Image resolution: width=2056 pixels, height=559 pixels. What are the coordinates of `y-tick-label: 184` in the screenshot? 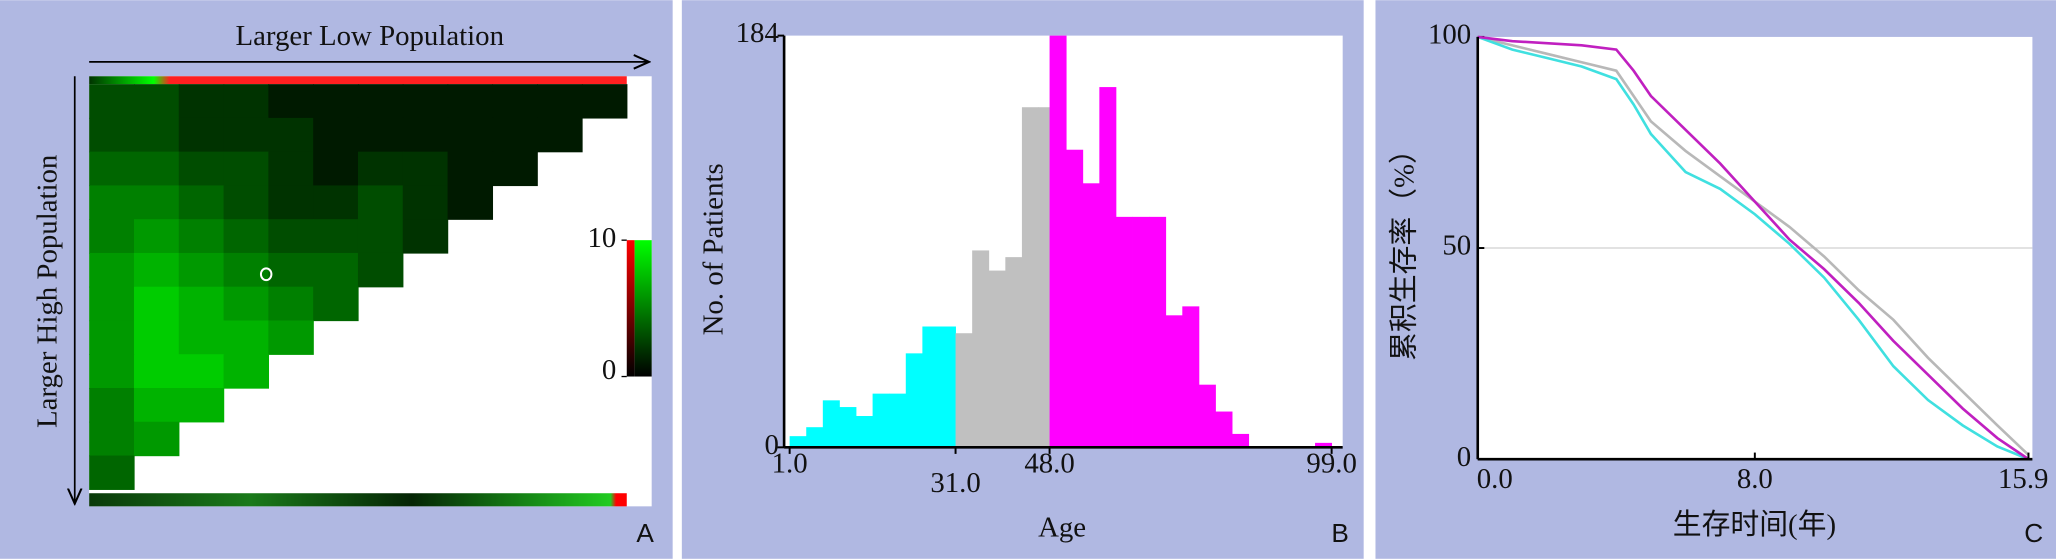 It's located at (757, 33).